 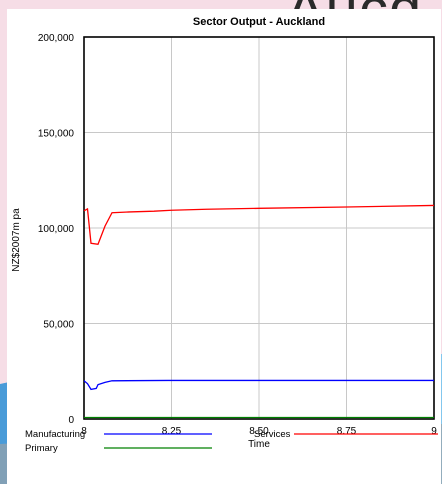 What do you see at coordinates (259, 431) in the screenshot?
I see `x-tick-label: 8.50` at bounding box center [259, 431].